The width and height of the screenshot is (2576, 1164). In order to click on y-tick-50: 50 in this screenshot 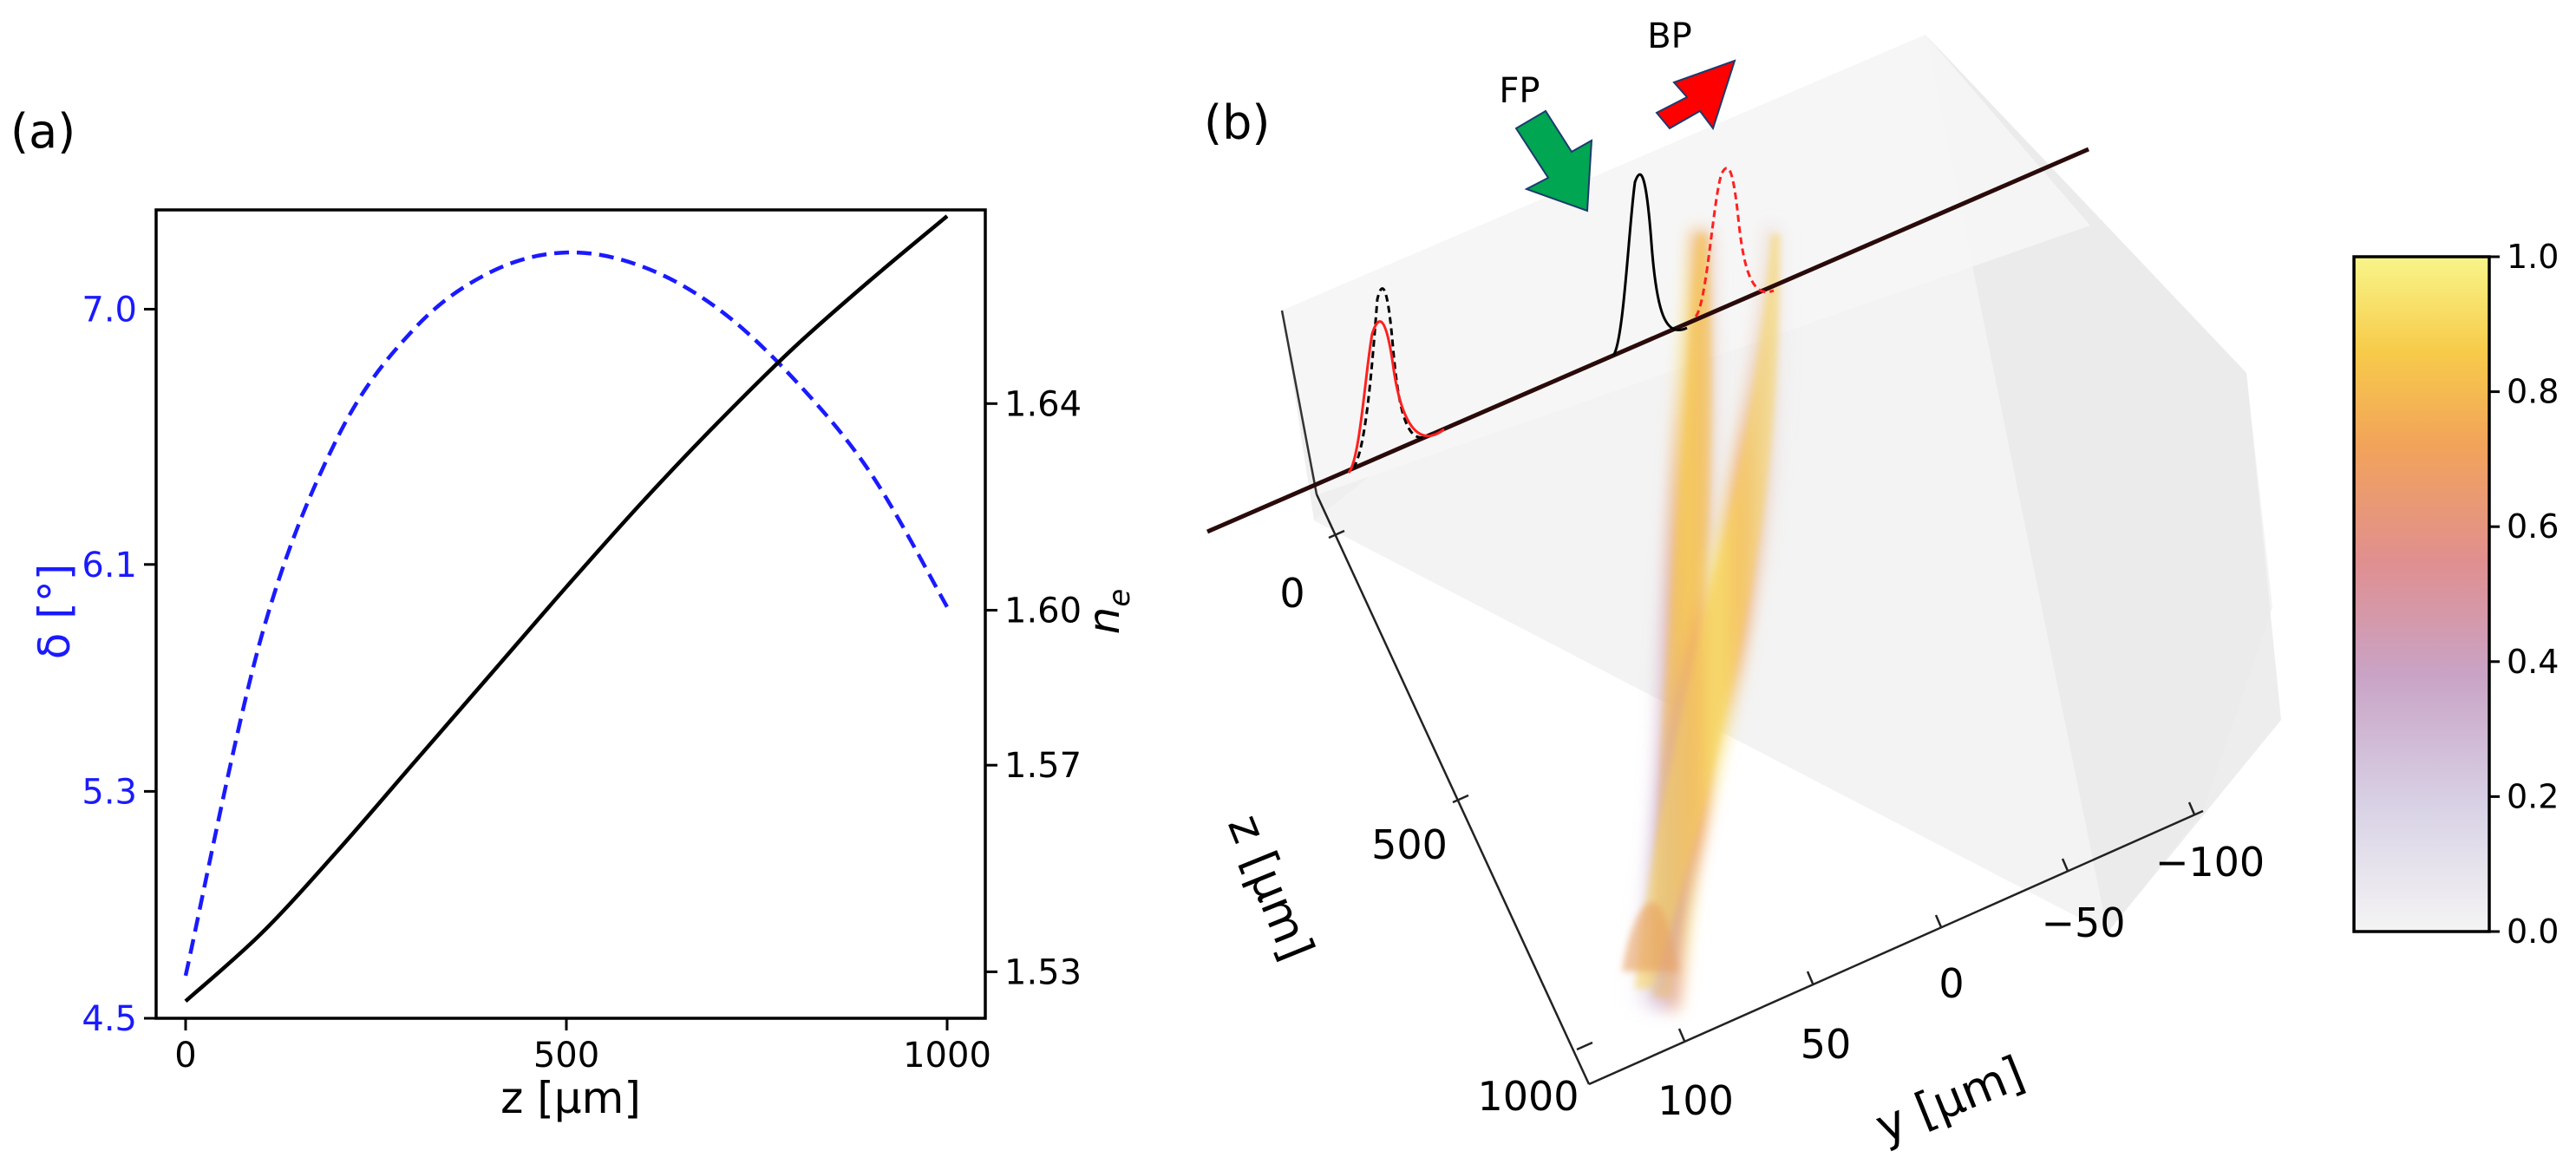, I will do `click(1826, 1044)`.